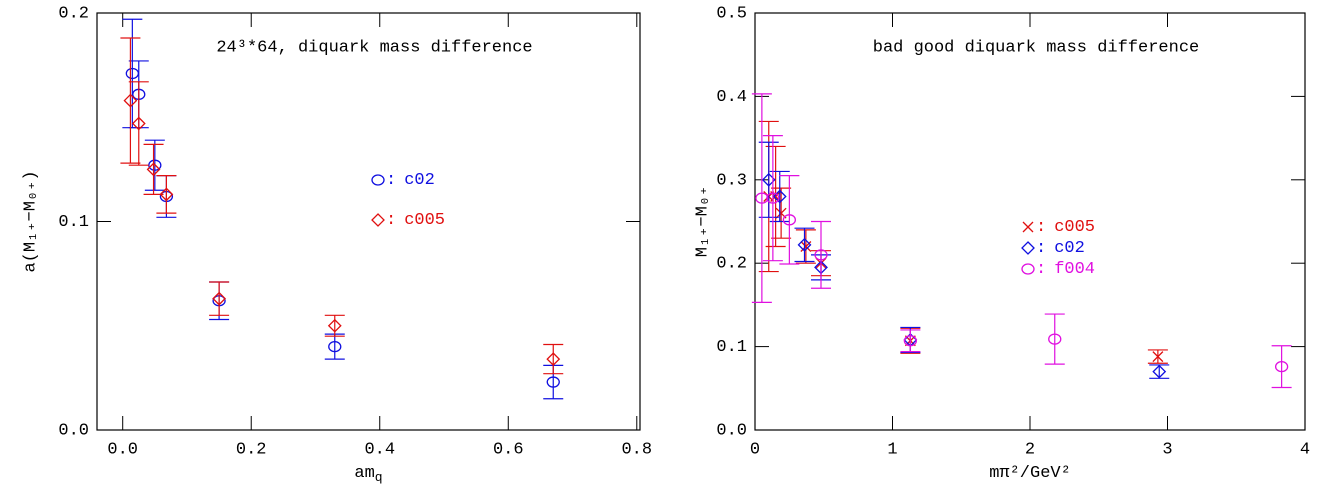 This screenshot has width=1331, height=489. What do you see at coordinates (1305, 449) in the screenshot?
I see `x-tick-label: 4` at bounding box center [1305, 449].